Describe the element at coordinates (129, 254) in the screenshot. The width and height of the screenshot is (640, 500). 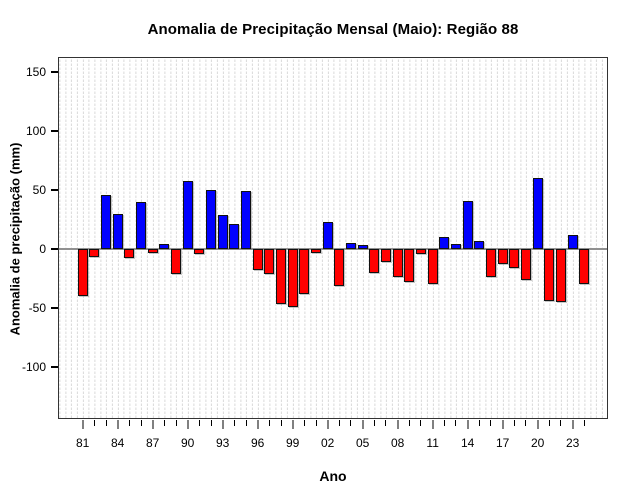
I see `bar-1985` at that location.